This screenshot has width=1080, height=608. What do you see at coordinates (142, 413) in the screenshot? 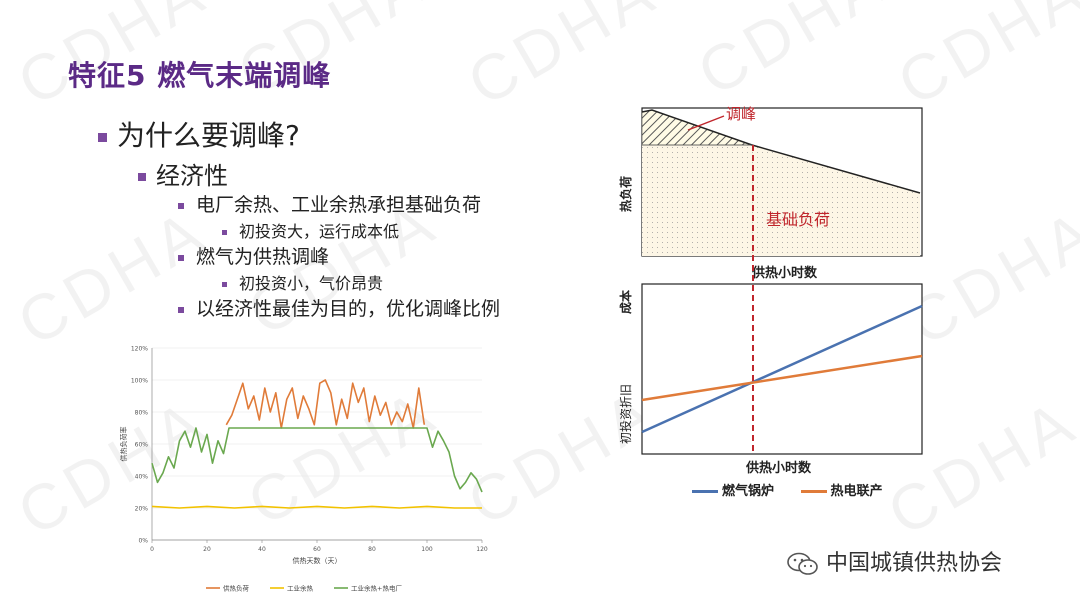
I see `y-tick-label: 80%` at bounding box center [142, 413].